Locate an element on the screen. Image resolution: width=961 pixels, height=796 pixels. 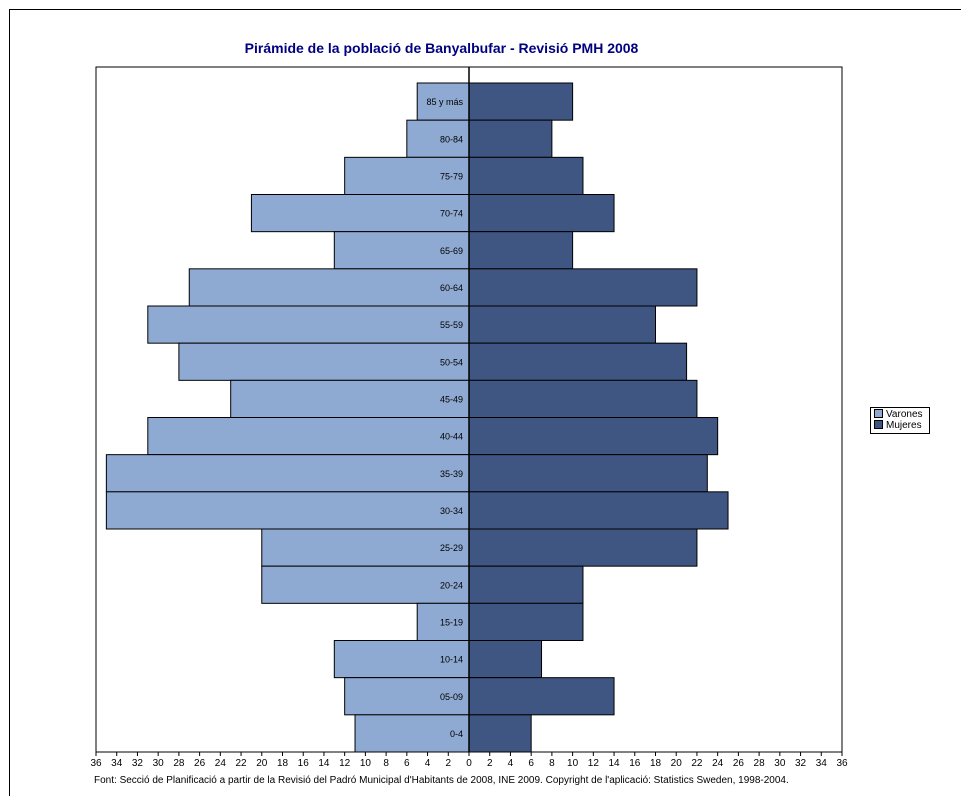
category-label: 45-49 is located at coordinates (451, 399).